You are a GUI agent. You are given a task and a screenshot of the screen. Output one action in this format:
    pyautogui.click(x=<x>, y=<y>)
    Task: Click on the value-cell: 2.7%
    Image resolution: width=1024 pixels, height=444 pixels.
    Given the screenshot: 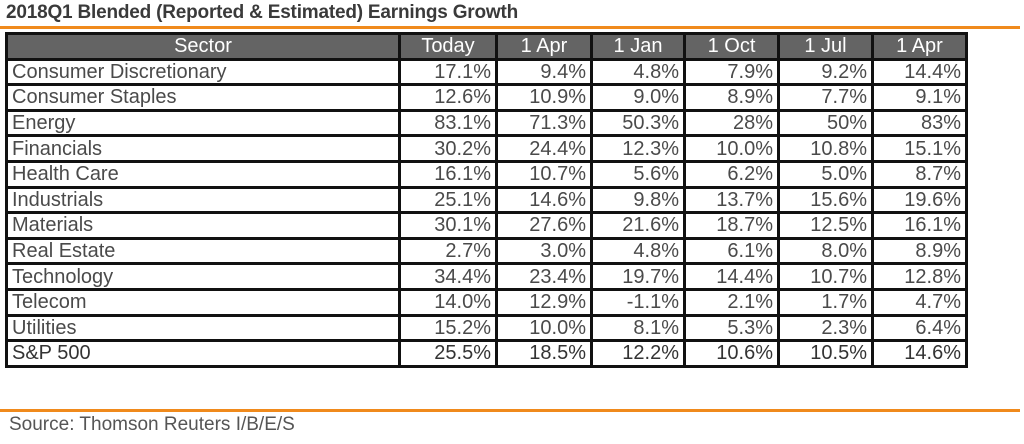 What is the action you would take?
    pyautogui.click(x=448, y=251)
    